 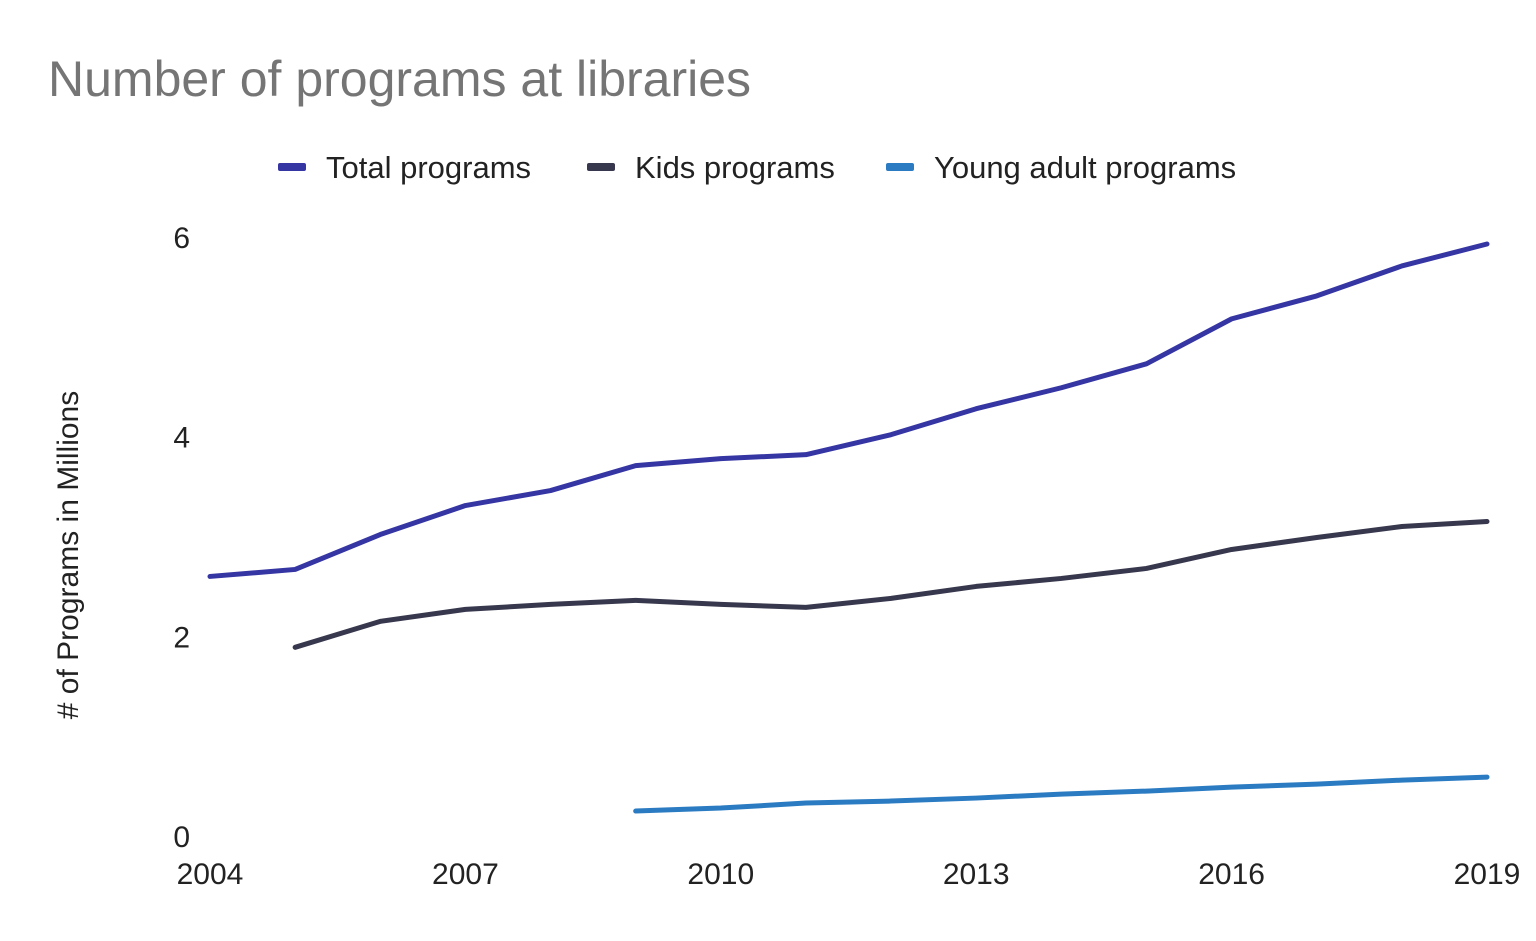 I want to click on y-axis-label: # of Programs in Millions, so click(x=68, y=555).